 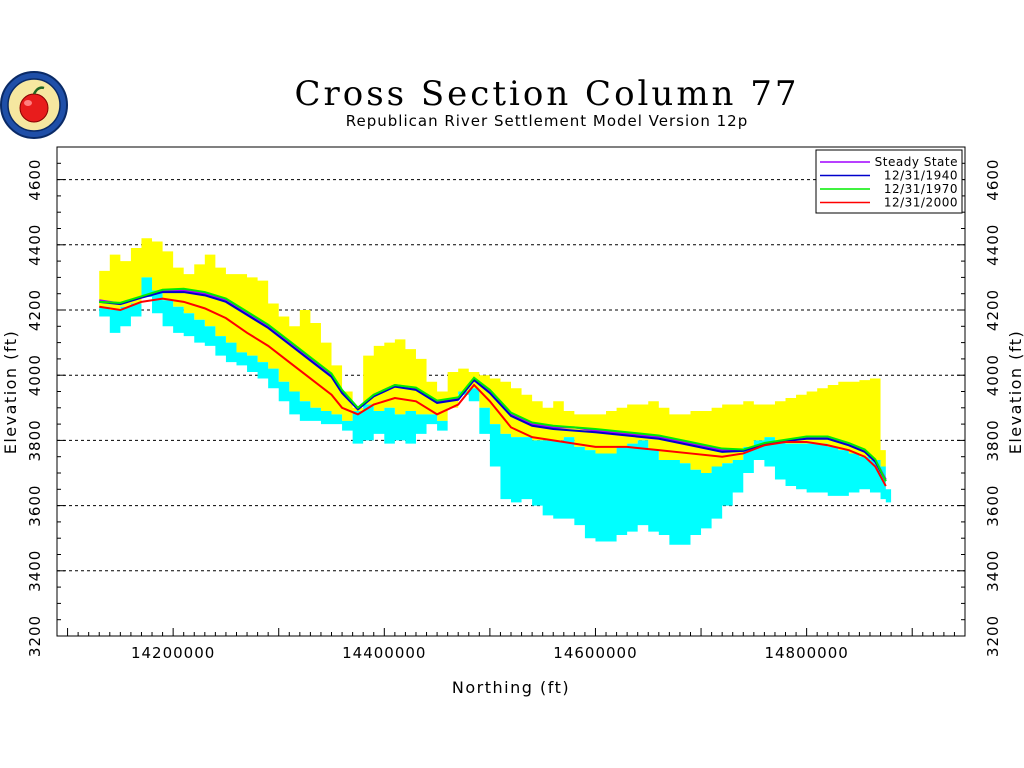 I want to click on y-tick-label-left: 3600, so click(x=35, y=506).